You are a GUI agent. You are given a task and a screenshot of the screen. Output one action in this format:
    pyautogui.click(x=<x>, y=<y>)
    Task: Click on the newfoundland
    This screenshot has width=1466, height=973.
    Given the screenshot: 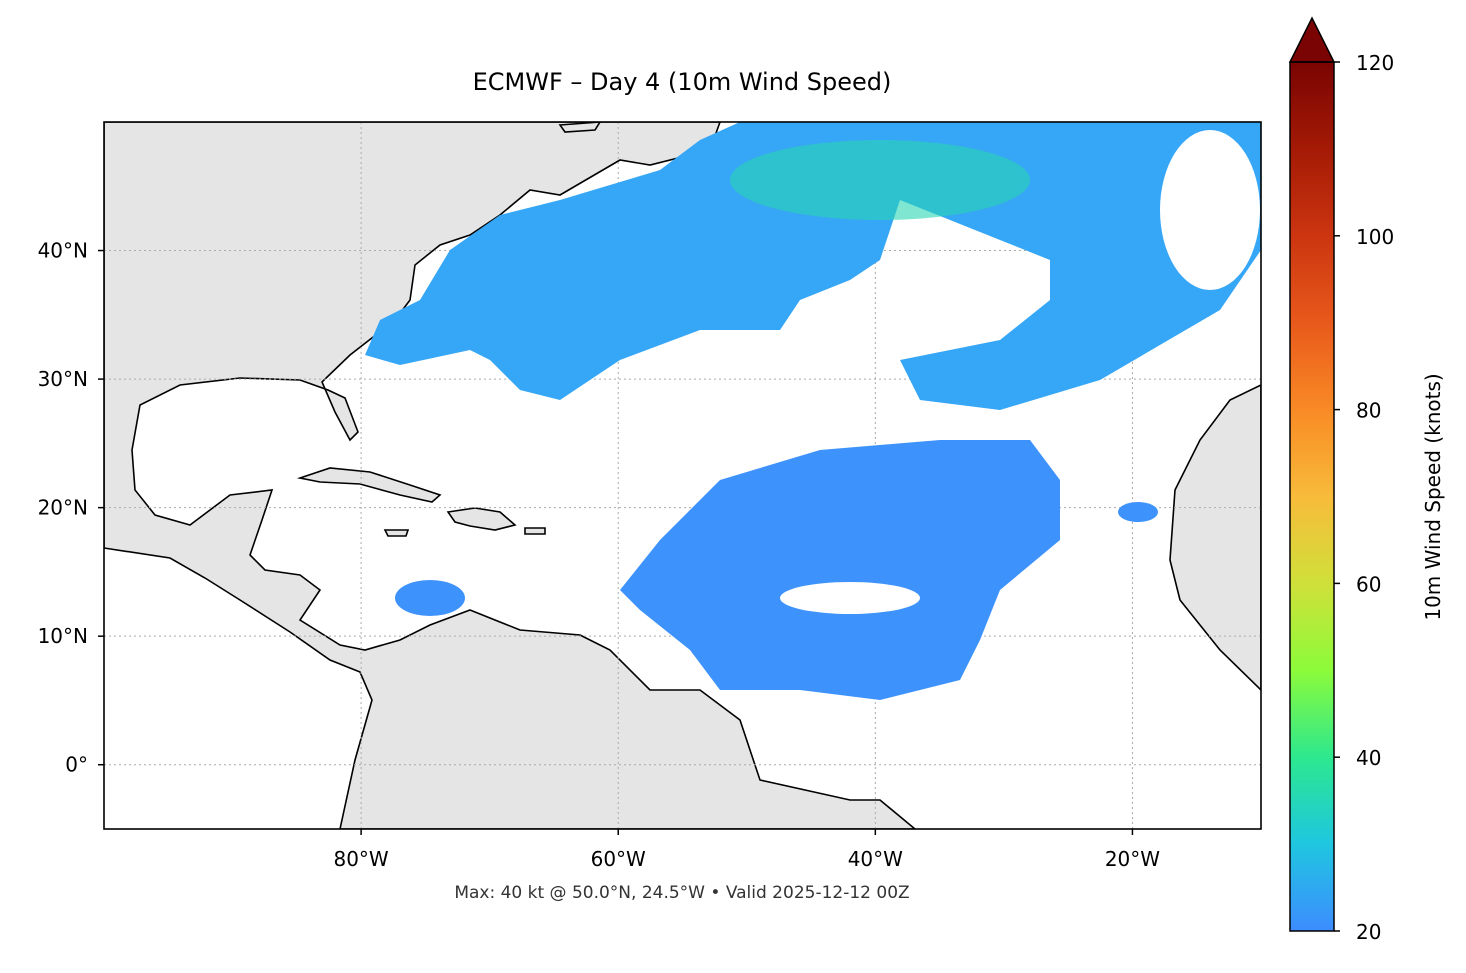 What is the action you would take?
    pyautogui.click(x=579, y=127)
    